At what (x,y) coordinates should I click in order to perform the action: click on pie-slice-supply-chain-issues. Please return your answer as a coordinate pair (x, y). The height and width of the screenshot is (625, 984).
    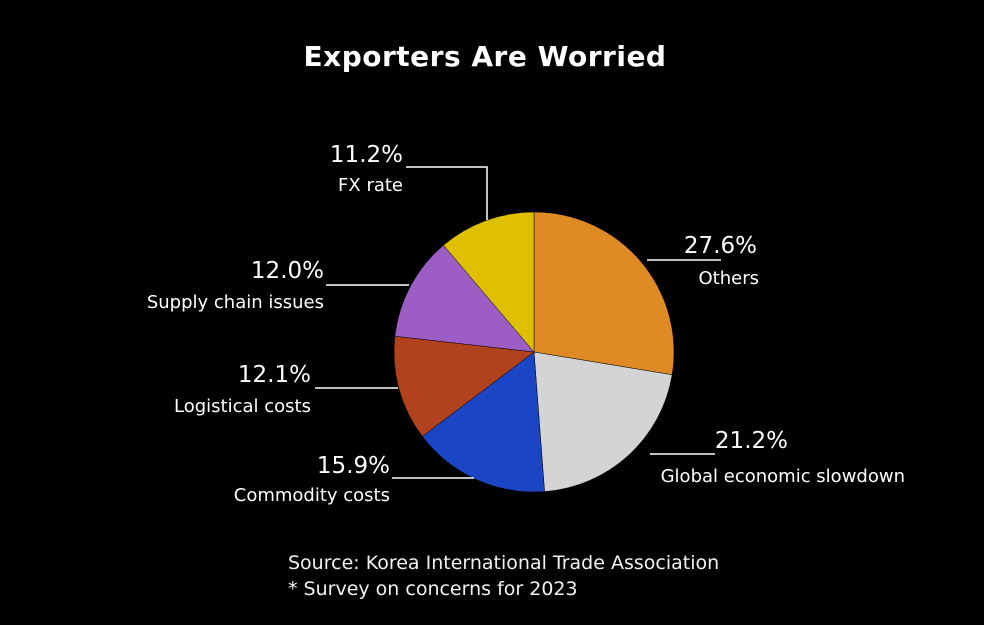
    Looking at the image, I should click on (464, 298).